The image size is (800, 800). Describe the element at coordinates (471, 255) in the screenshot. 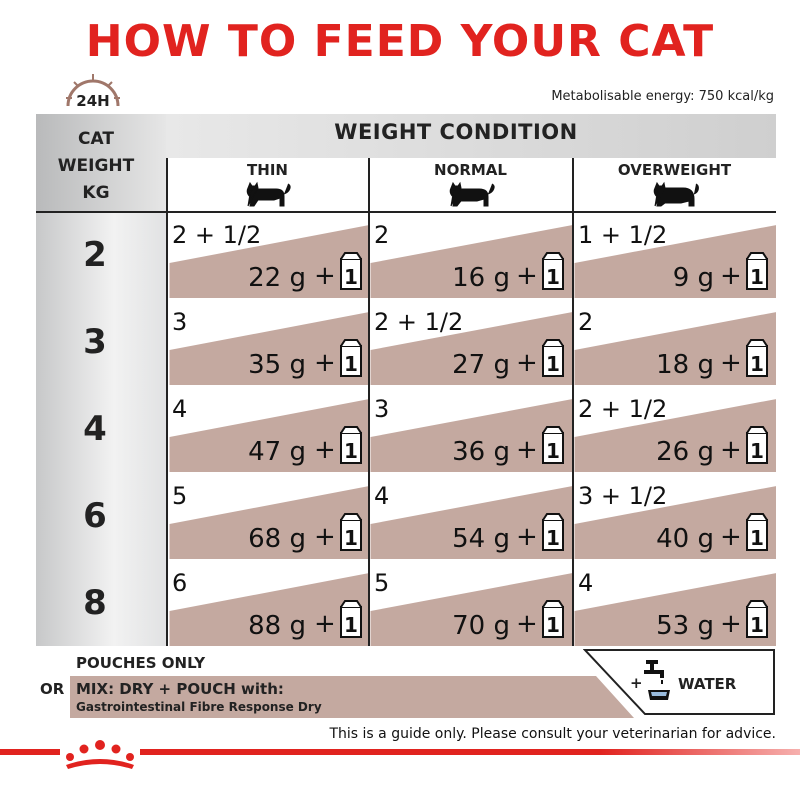

I see `table-cell: 2 16 g +1` at that location.